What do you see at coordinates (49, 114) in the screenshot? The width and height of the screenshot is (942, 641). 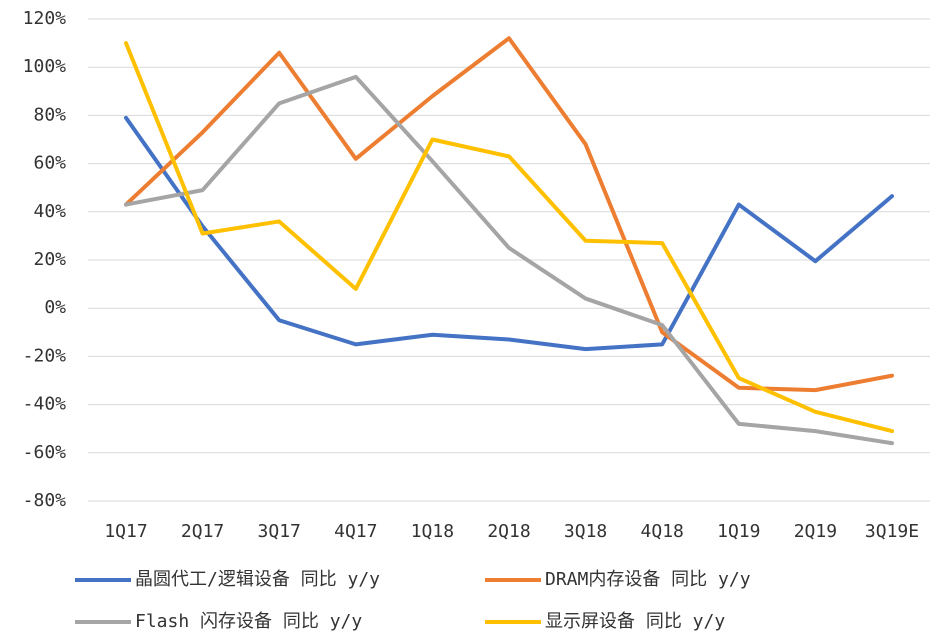 I see `y-tick-label: 80%` at bounding box center [49, 114].